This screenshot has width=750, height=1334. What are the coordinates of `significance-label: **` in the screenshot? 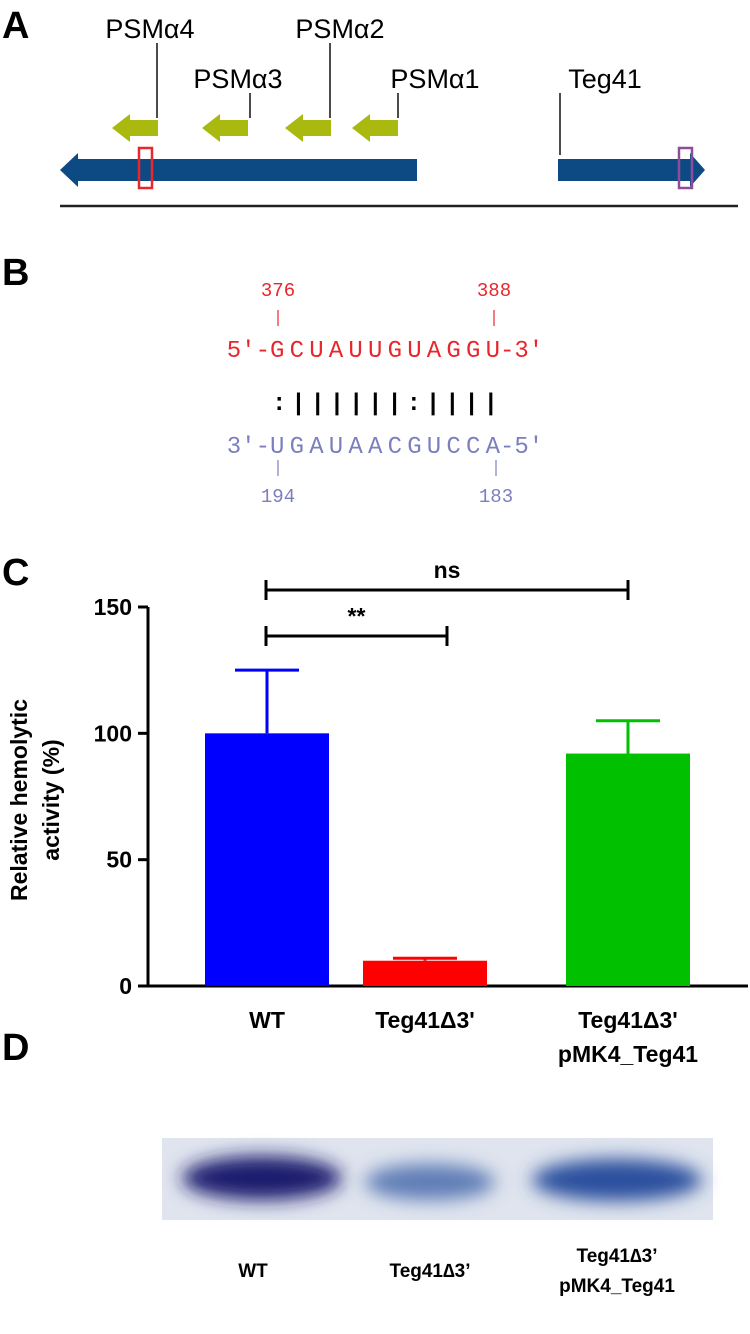 It's located at (357, 616).